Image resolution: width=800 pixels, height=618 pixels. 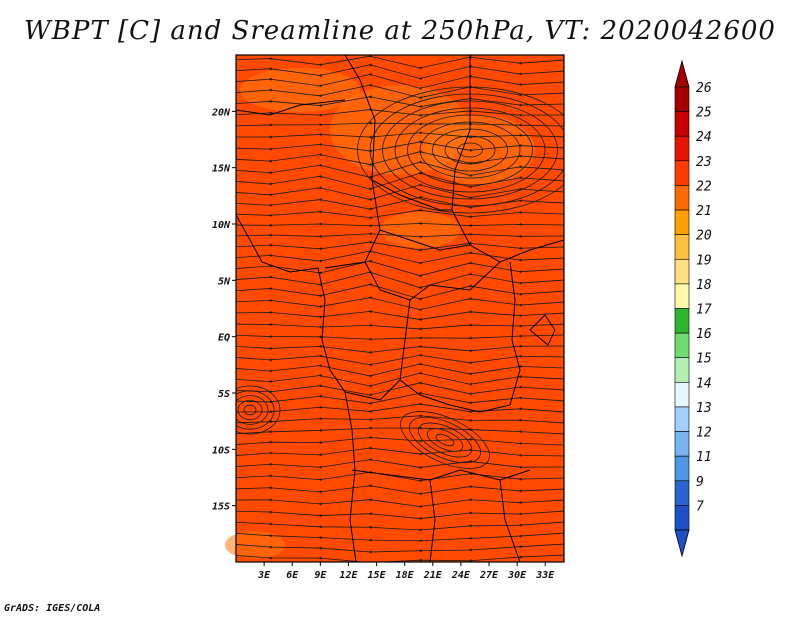 What do you see at coordinates (224, 394) in the screenshot?
I see `lat-tick-label: 5S` at bounding box center [224, 394].